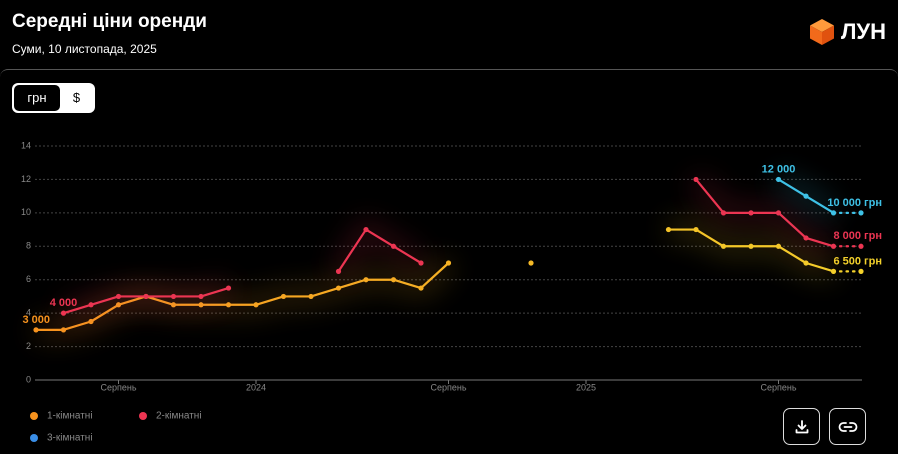 The width and height of the screenshot is (898, 454). What do you see at coordinates (28, 246) in the screenshot?
I see `y-tick-label: 8` at bounding box center [28, 246].